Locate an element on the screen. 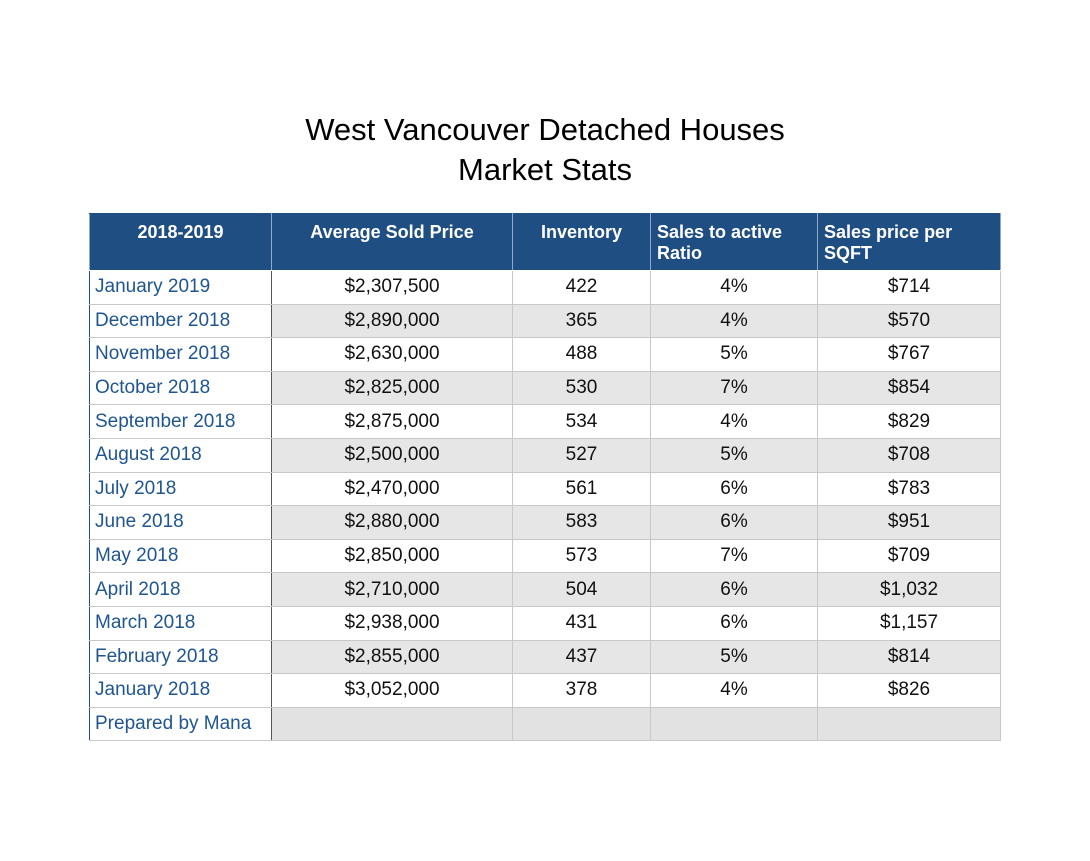  table-row: November 2018 $2,630,000 488 5% $767 is located at coordinates (545, 354).